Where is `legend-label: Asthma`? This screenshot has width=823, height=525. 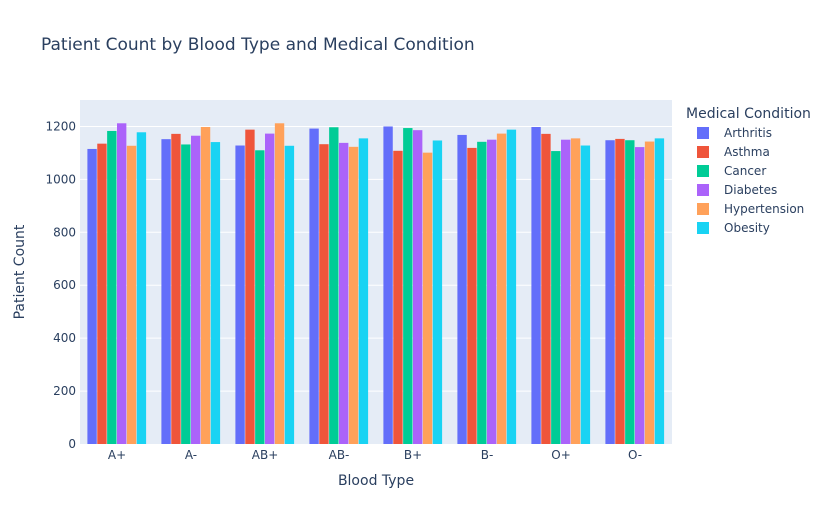 legend-label: Asthma is located at coordinates (747, 152).